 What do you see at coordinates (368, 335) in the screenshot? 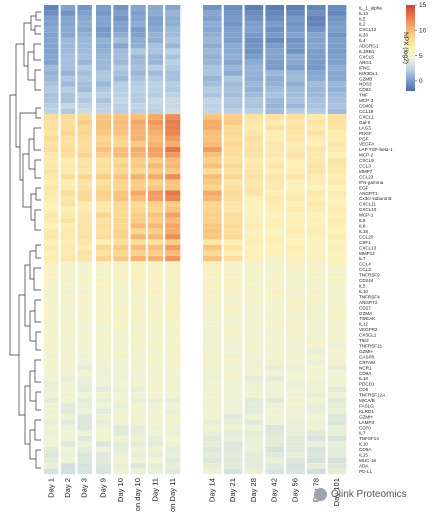
I see `row-label: CX3CL1` at bounding box center [368, 335].